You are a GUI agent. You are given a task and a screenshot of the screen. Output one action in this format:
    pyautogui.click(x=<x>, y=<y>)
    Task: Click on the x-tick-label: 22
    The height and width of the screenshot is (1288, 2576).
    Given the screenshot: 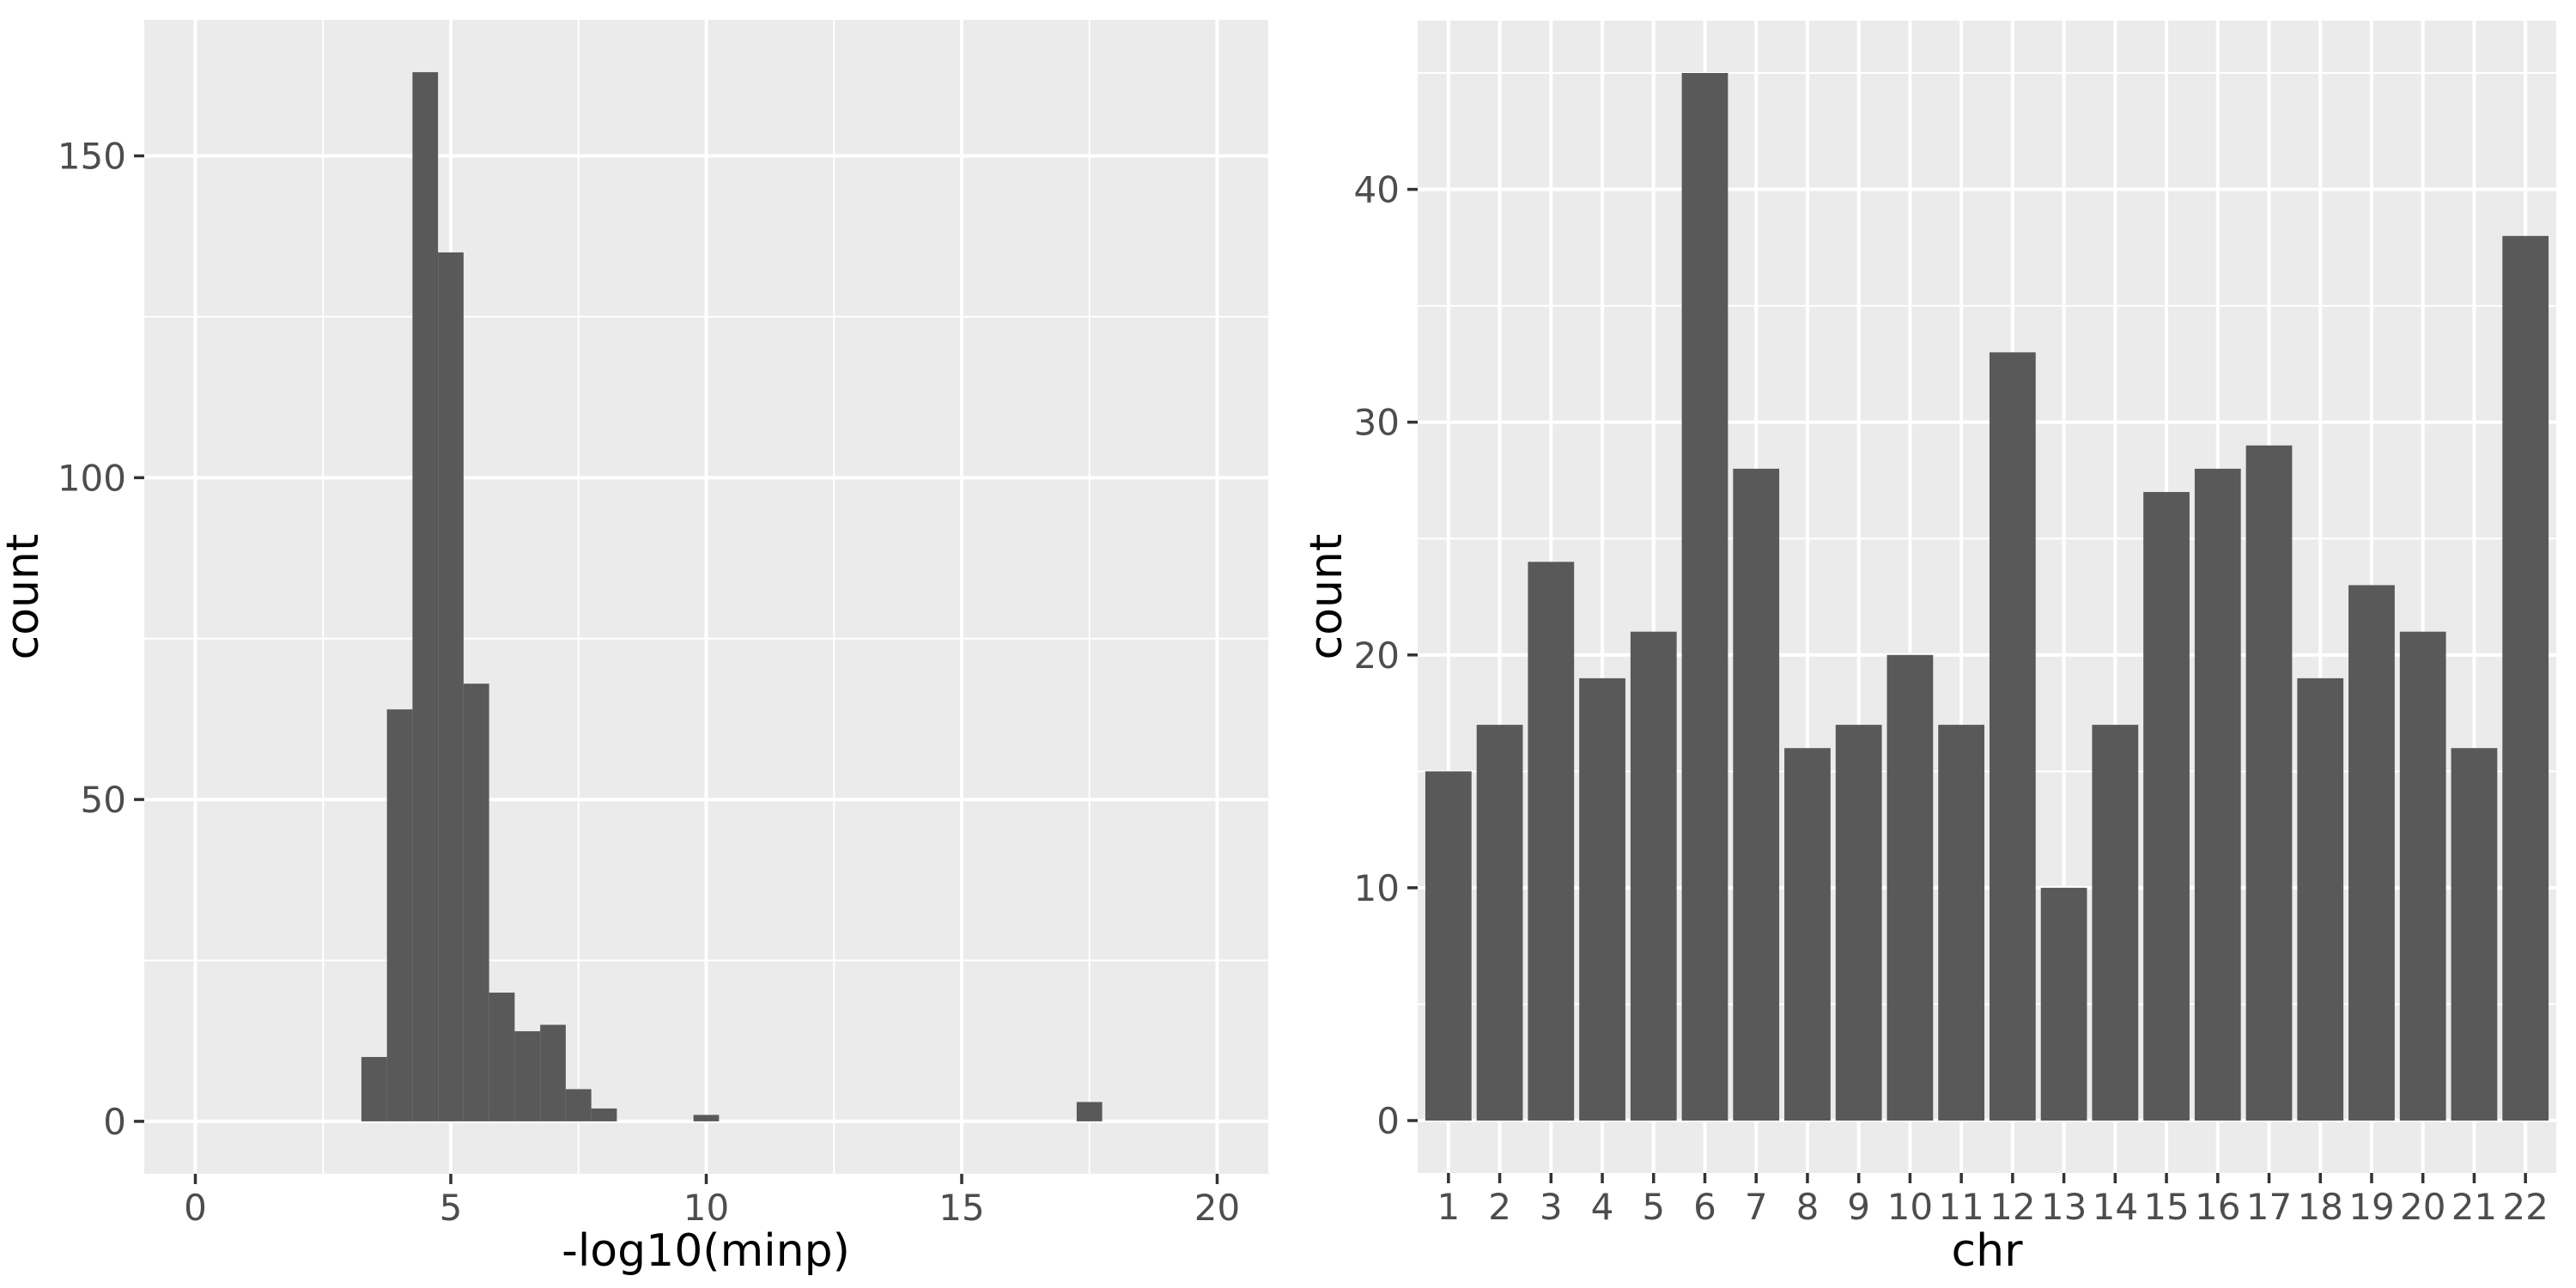 What is the action you would take?
    pyautogui.click(x=2525, y=1207)
    